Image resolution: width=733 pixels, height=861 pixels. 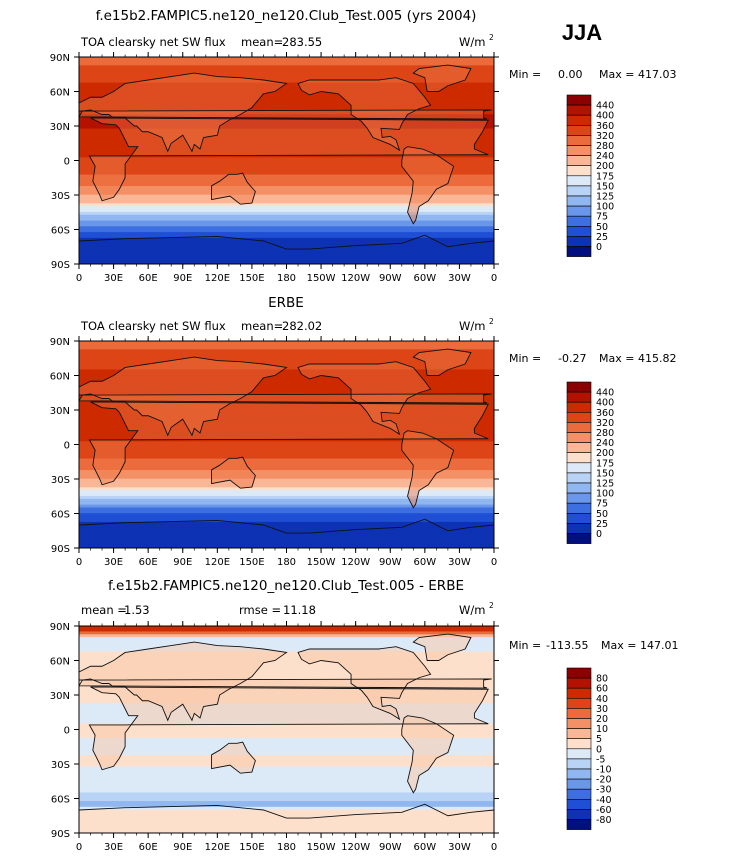 What do you see at coordinates (321, 562) in the screenshot?
I see `x-tick-label: 150W` at bounding box center [321, 562].